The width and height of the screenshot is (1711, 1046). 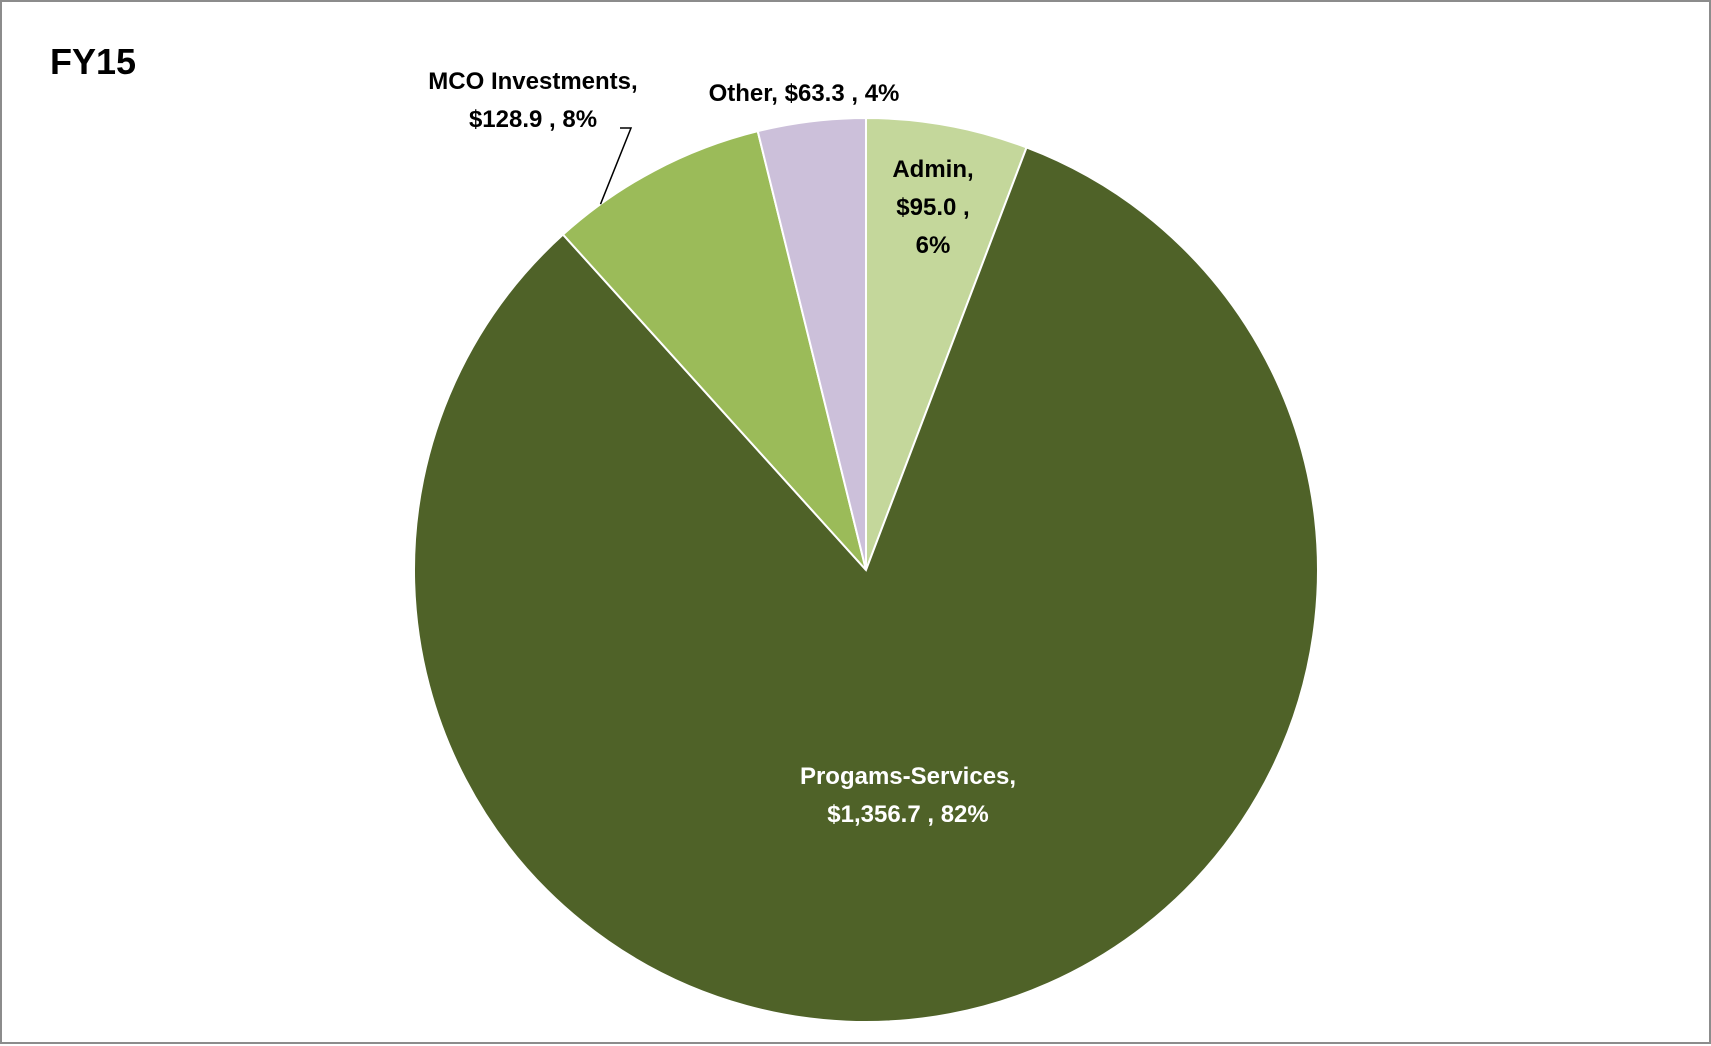 I want to click on data-label-admin: Admin, $95.0 , 6%, so click(x=932, y=207).